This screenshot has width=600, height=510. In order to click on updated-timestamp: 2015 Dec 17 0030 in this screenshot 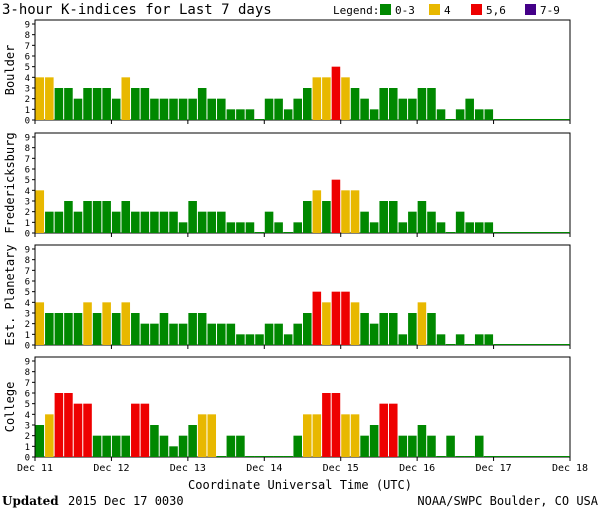, I will do `click(126, 501)`.